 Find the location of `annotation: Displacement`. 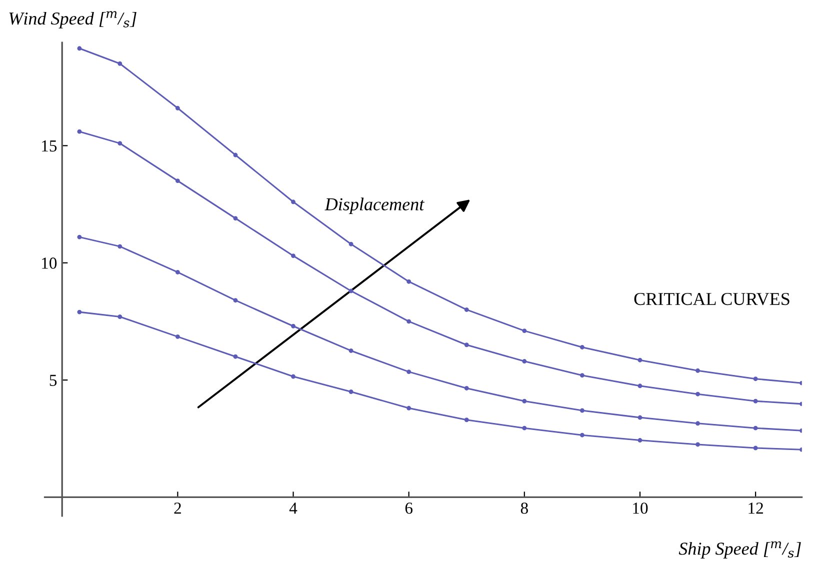

annotation: Displacement is located at coordinates (374, 206).